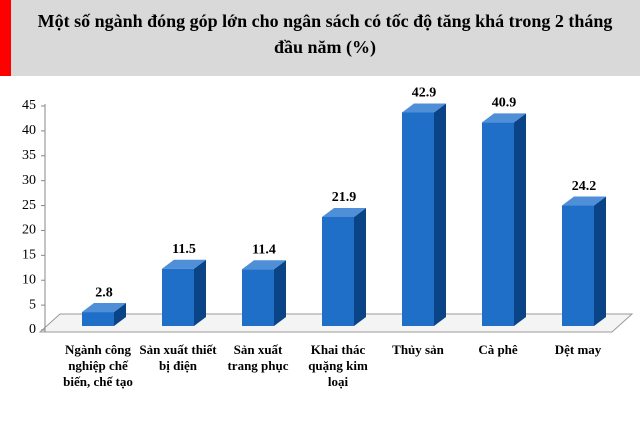 The width and height of the screenshot is (640, 431). Describe the element at coordinates (29, 205) in the screenshot. I see `y-tick-label: 25` at that location.